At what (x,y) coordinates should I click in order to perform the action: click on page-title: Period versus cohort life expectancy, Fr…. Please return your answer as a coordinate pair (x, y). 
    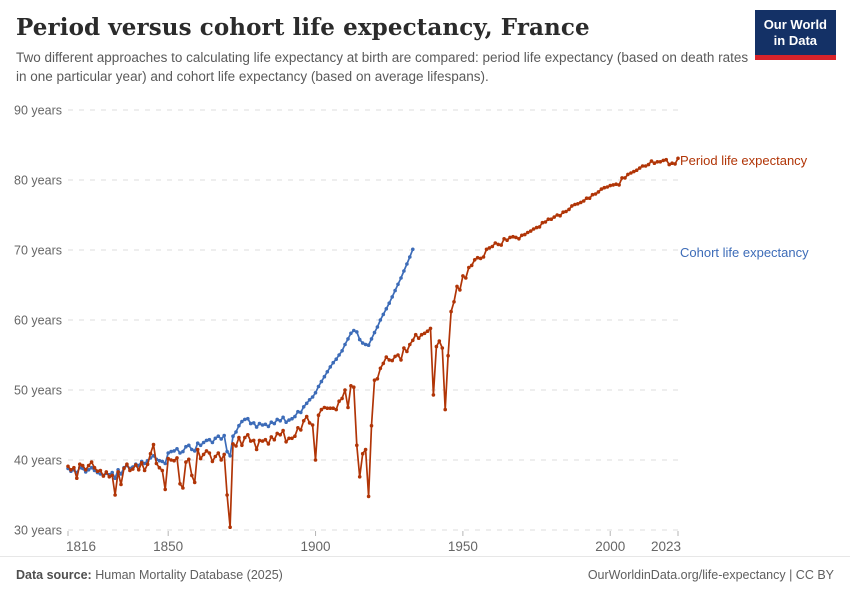
    Looking at the image, I should click on (303, 27).